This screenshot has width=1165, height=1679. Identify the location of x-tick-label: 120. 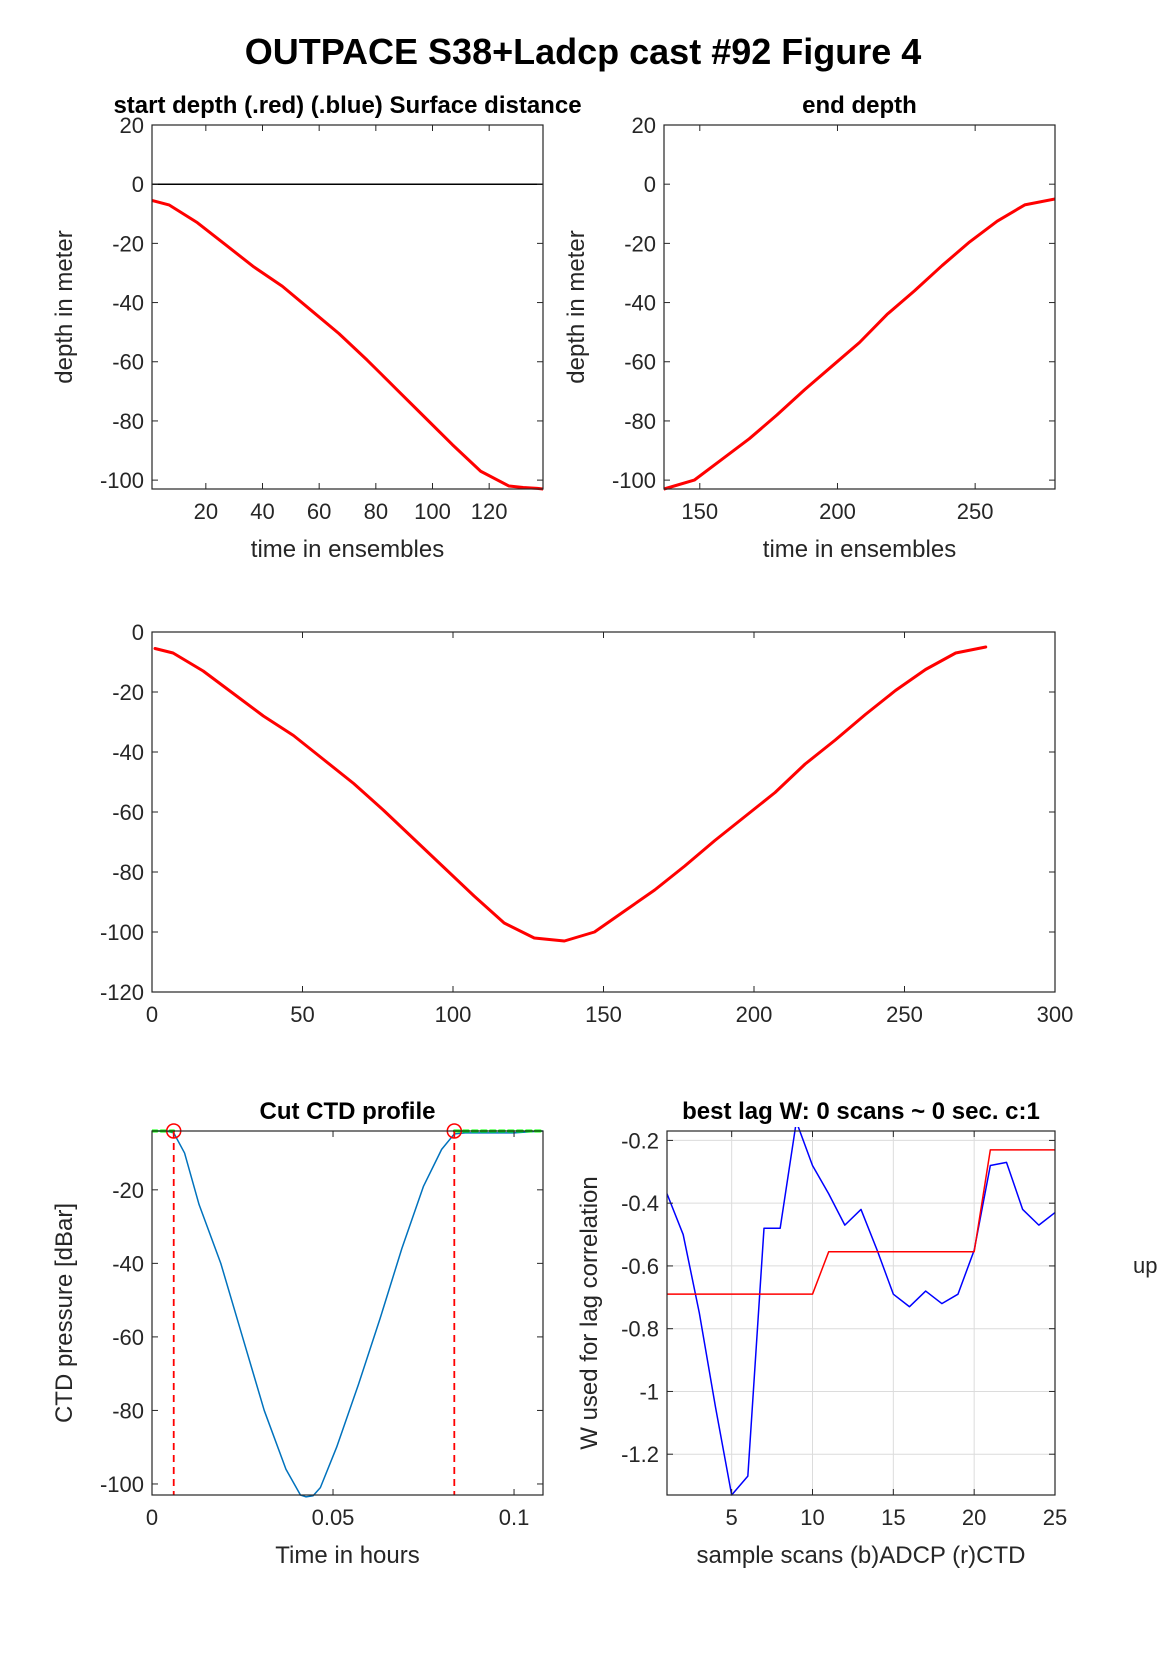
(489, 511).